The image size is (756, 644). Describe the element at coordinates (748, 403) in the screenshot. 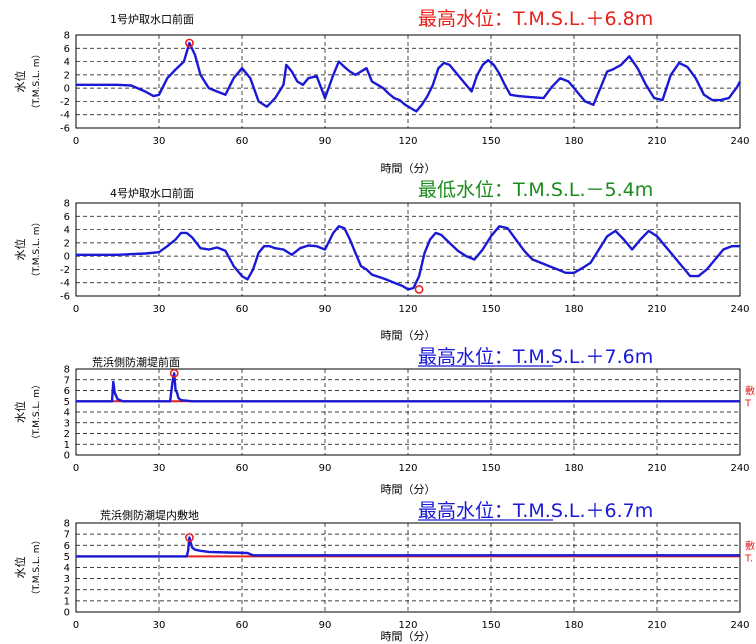

I see `threshold-label-line2: T` at that location.